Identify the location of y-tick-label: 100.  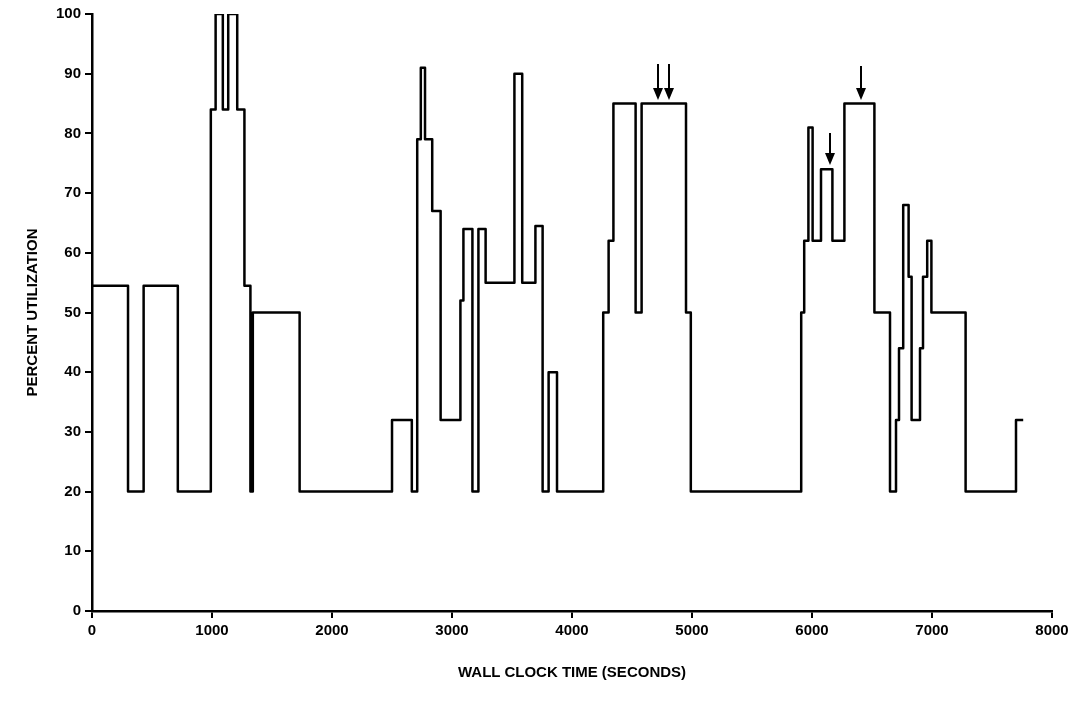
(69, 13).